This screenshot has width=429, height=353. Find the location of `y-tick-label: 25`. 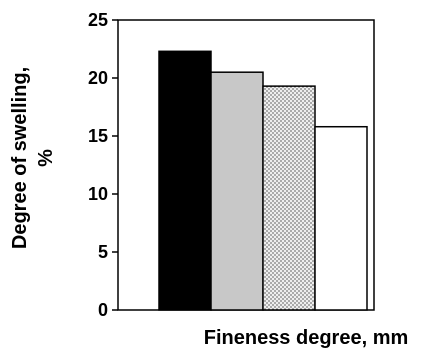

y-tick-label: 25 is located at coordinates (98, 20).